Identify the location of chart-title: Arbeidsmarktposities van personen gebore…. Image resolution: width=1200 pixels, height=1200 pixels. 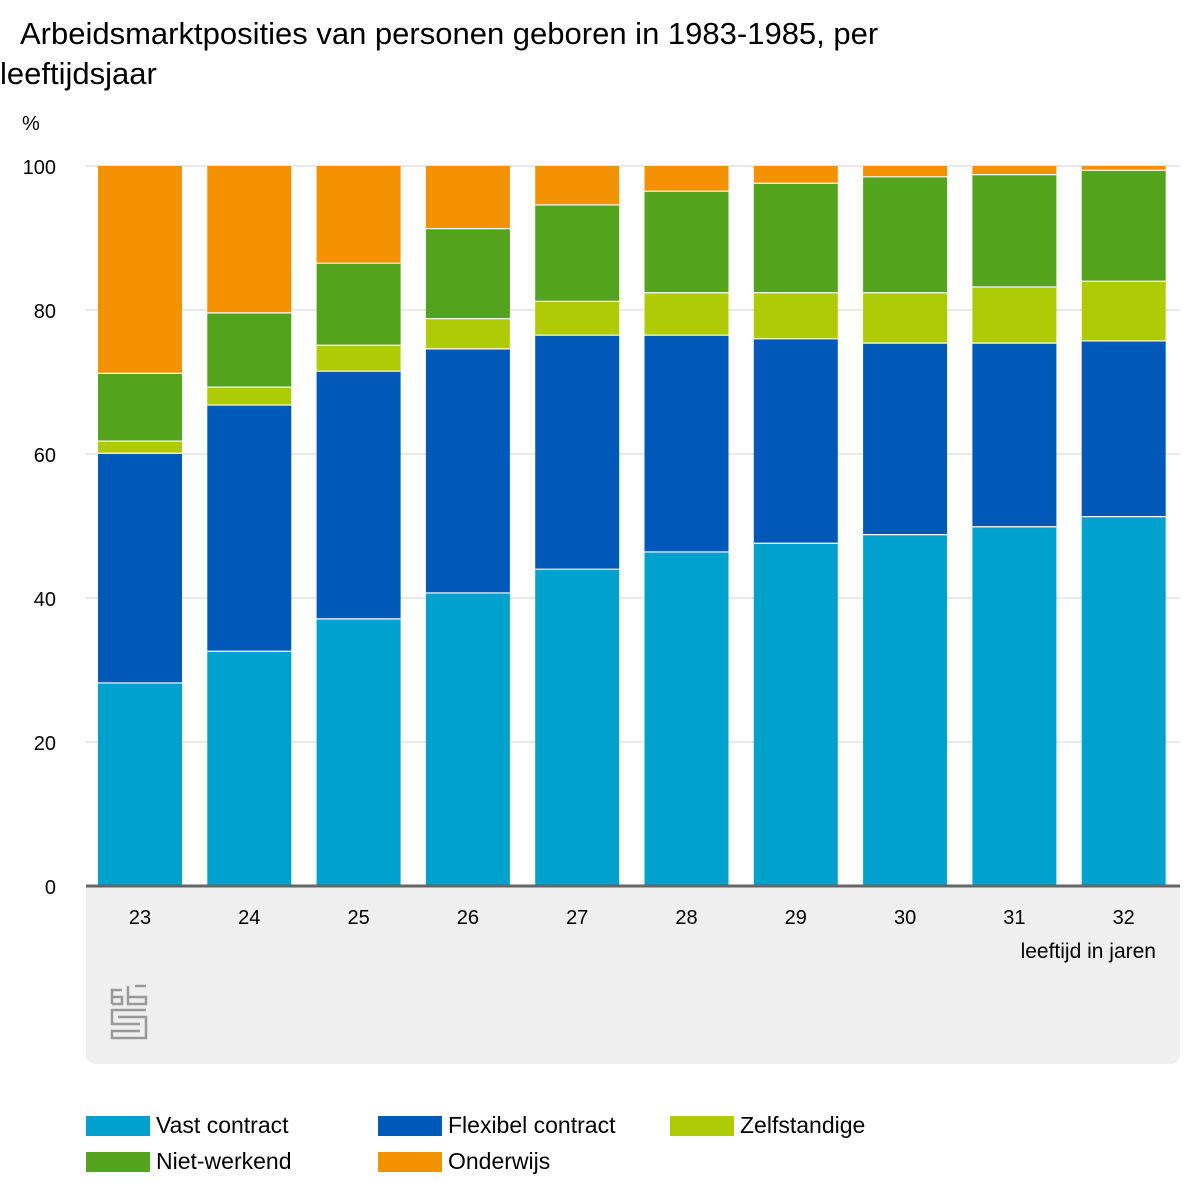
(439, 53).